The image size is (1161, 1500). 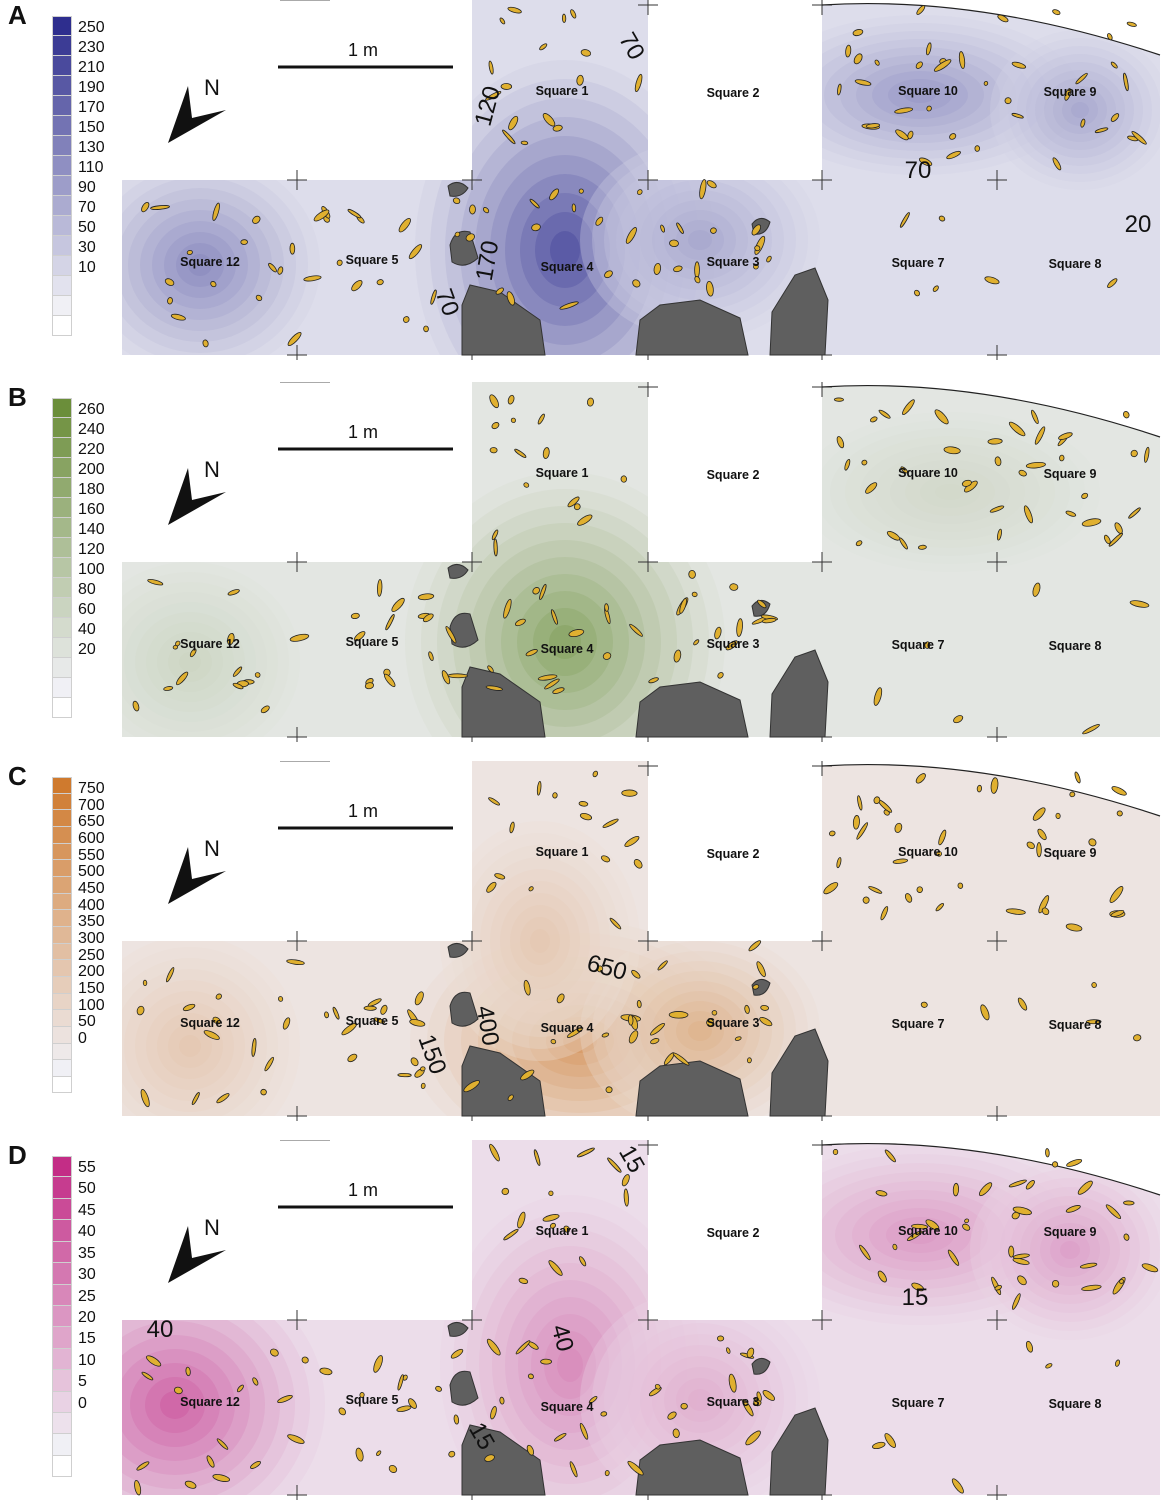 What do you see at coordinates (63, 935) in the screenshot?
I see `legend-color-ramp` at bounding box center [63, 935].